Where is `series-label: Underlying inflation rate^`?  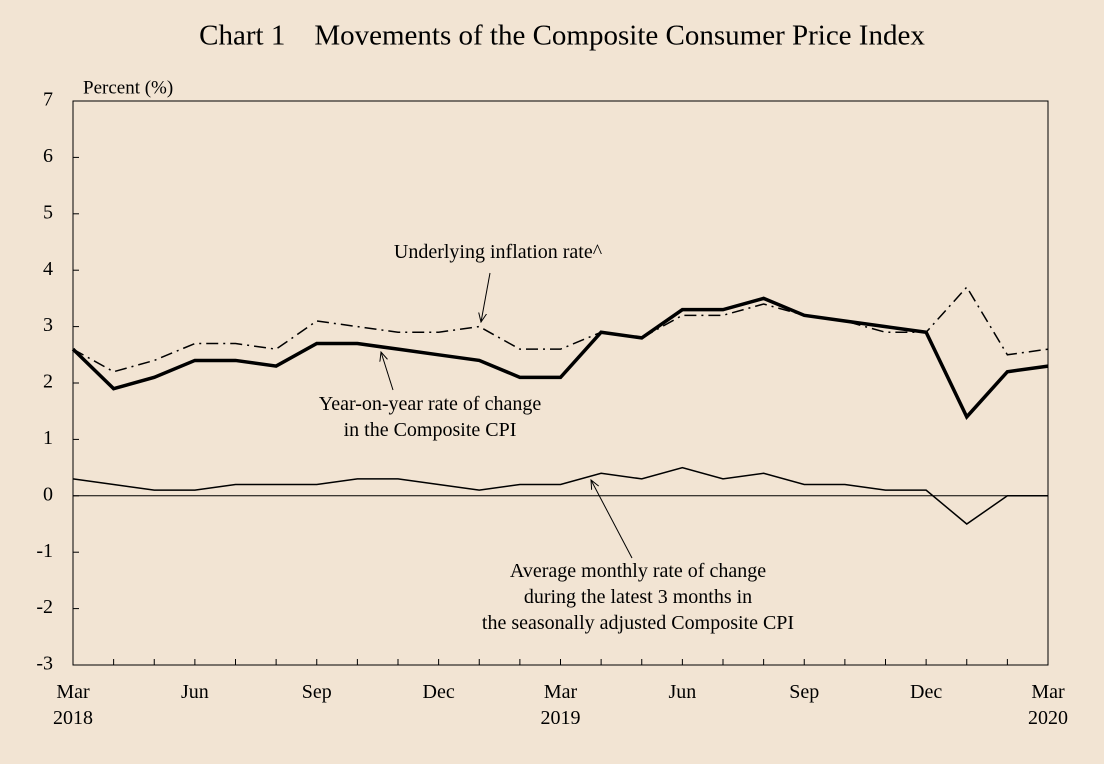 series-label: Underlying inflation rate^ is located at coordinates (498, 252).